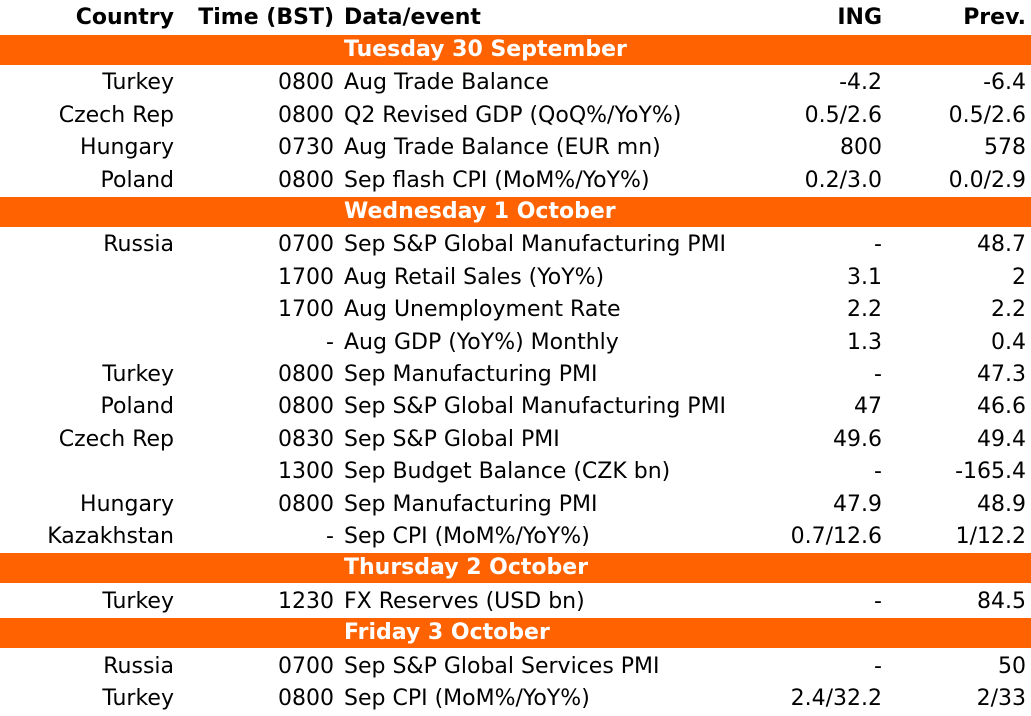 The width and height of the screenshot is (1031, 716). I want to click on header-event: Data/event, so click(412, 17).